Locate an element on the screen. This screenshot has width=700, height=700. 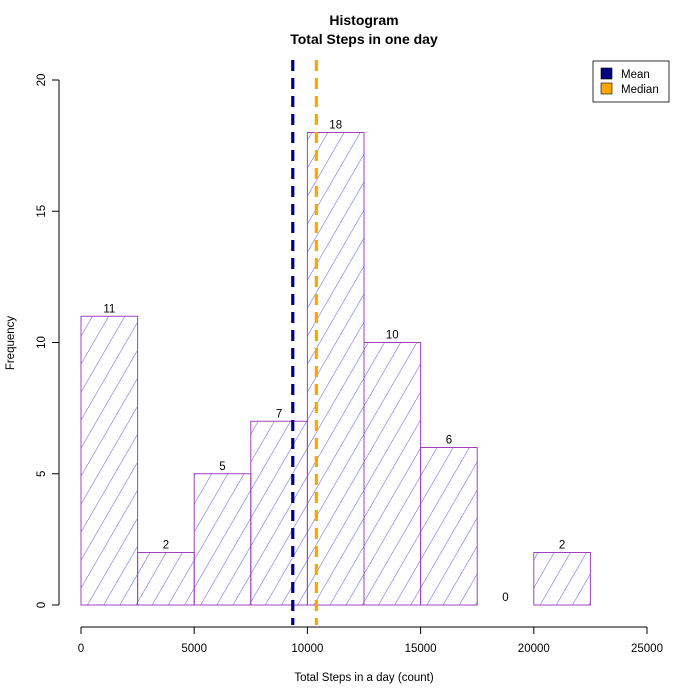
x-tick-label-5: 25000 is located at coordinates (647, 649).